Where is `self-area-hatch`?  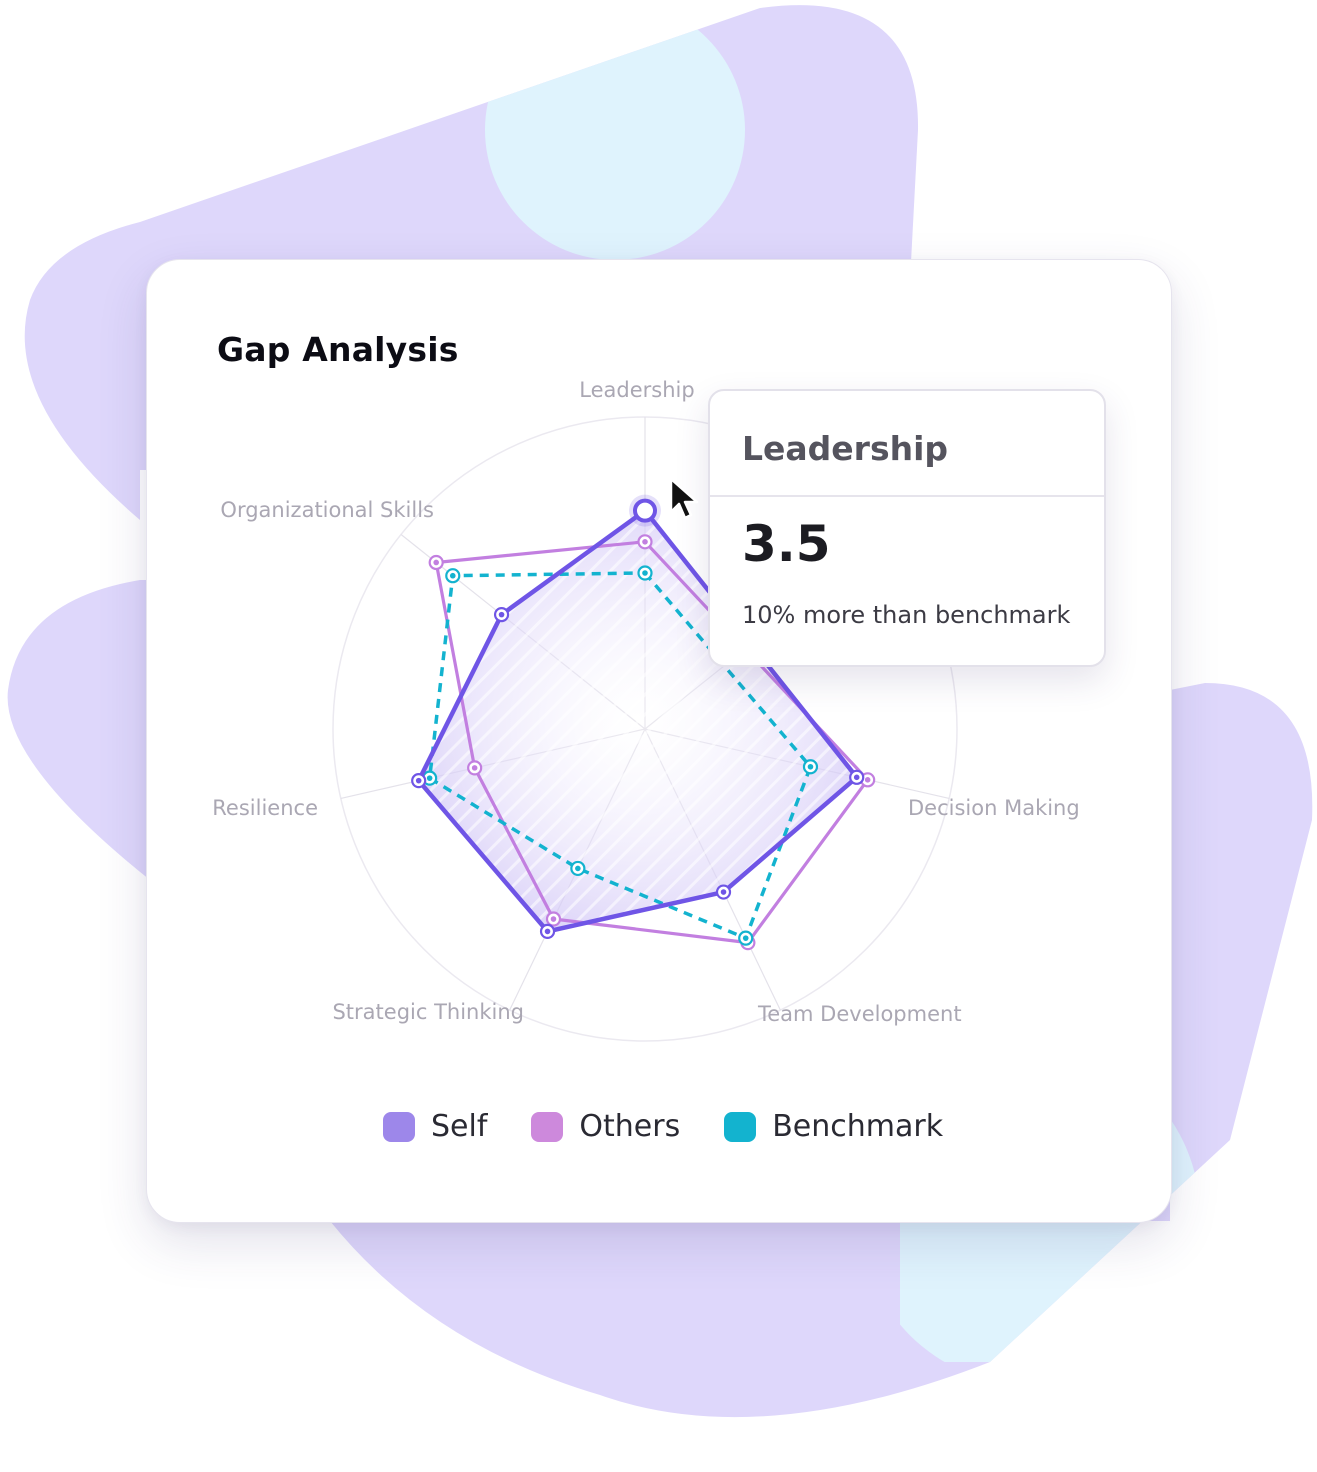
self-area-hatch is located at coordinates (637, 721).